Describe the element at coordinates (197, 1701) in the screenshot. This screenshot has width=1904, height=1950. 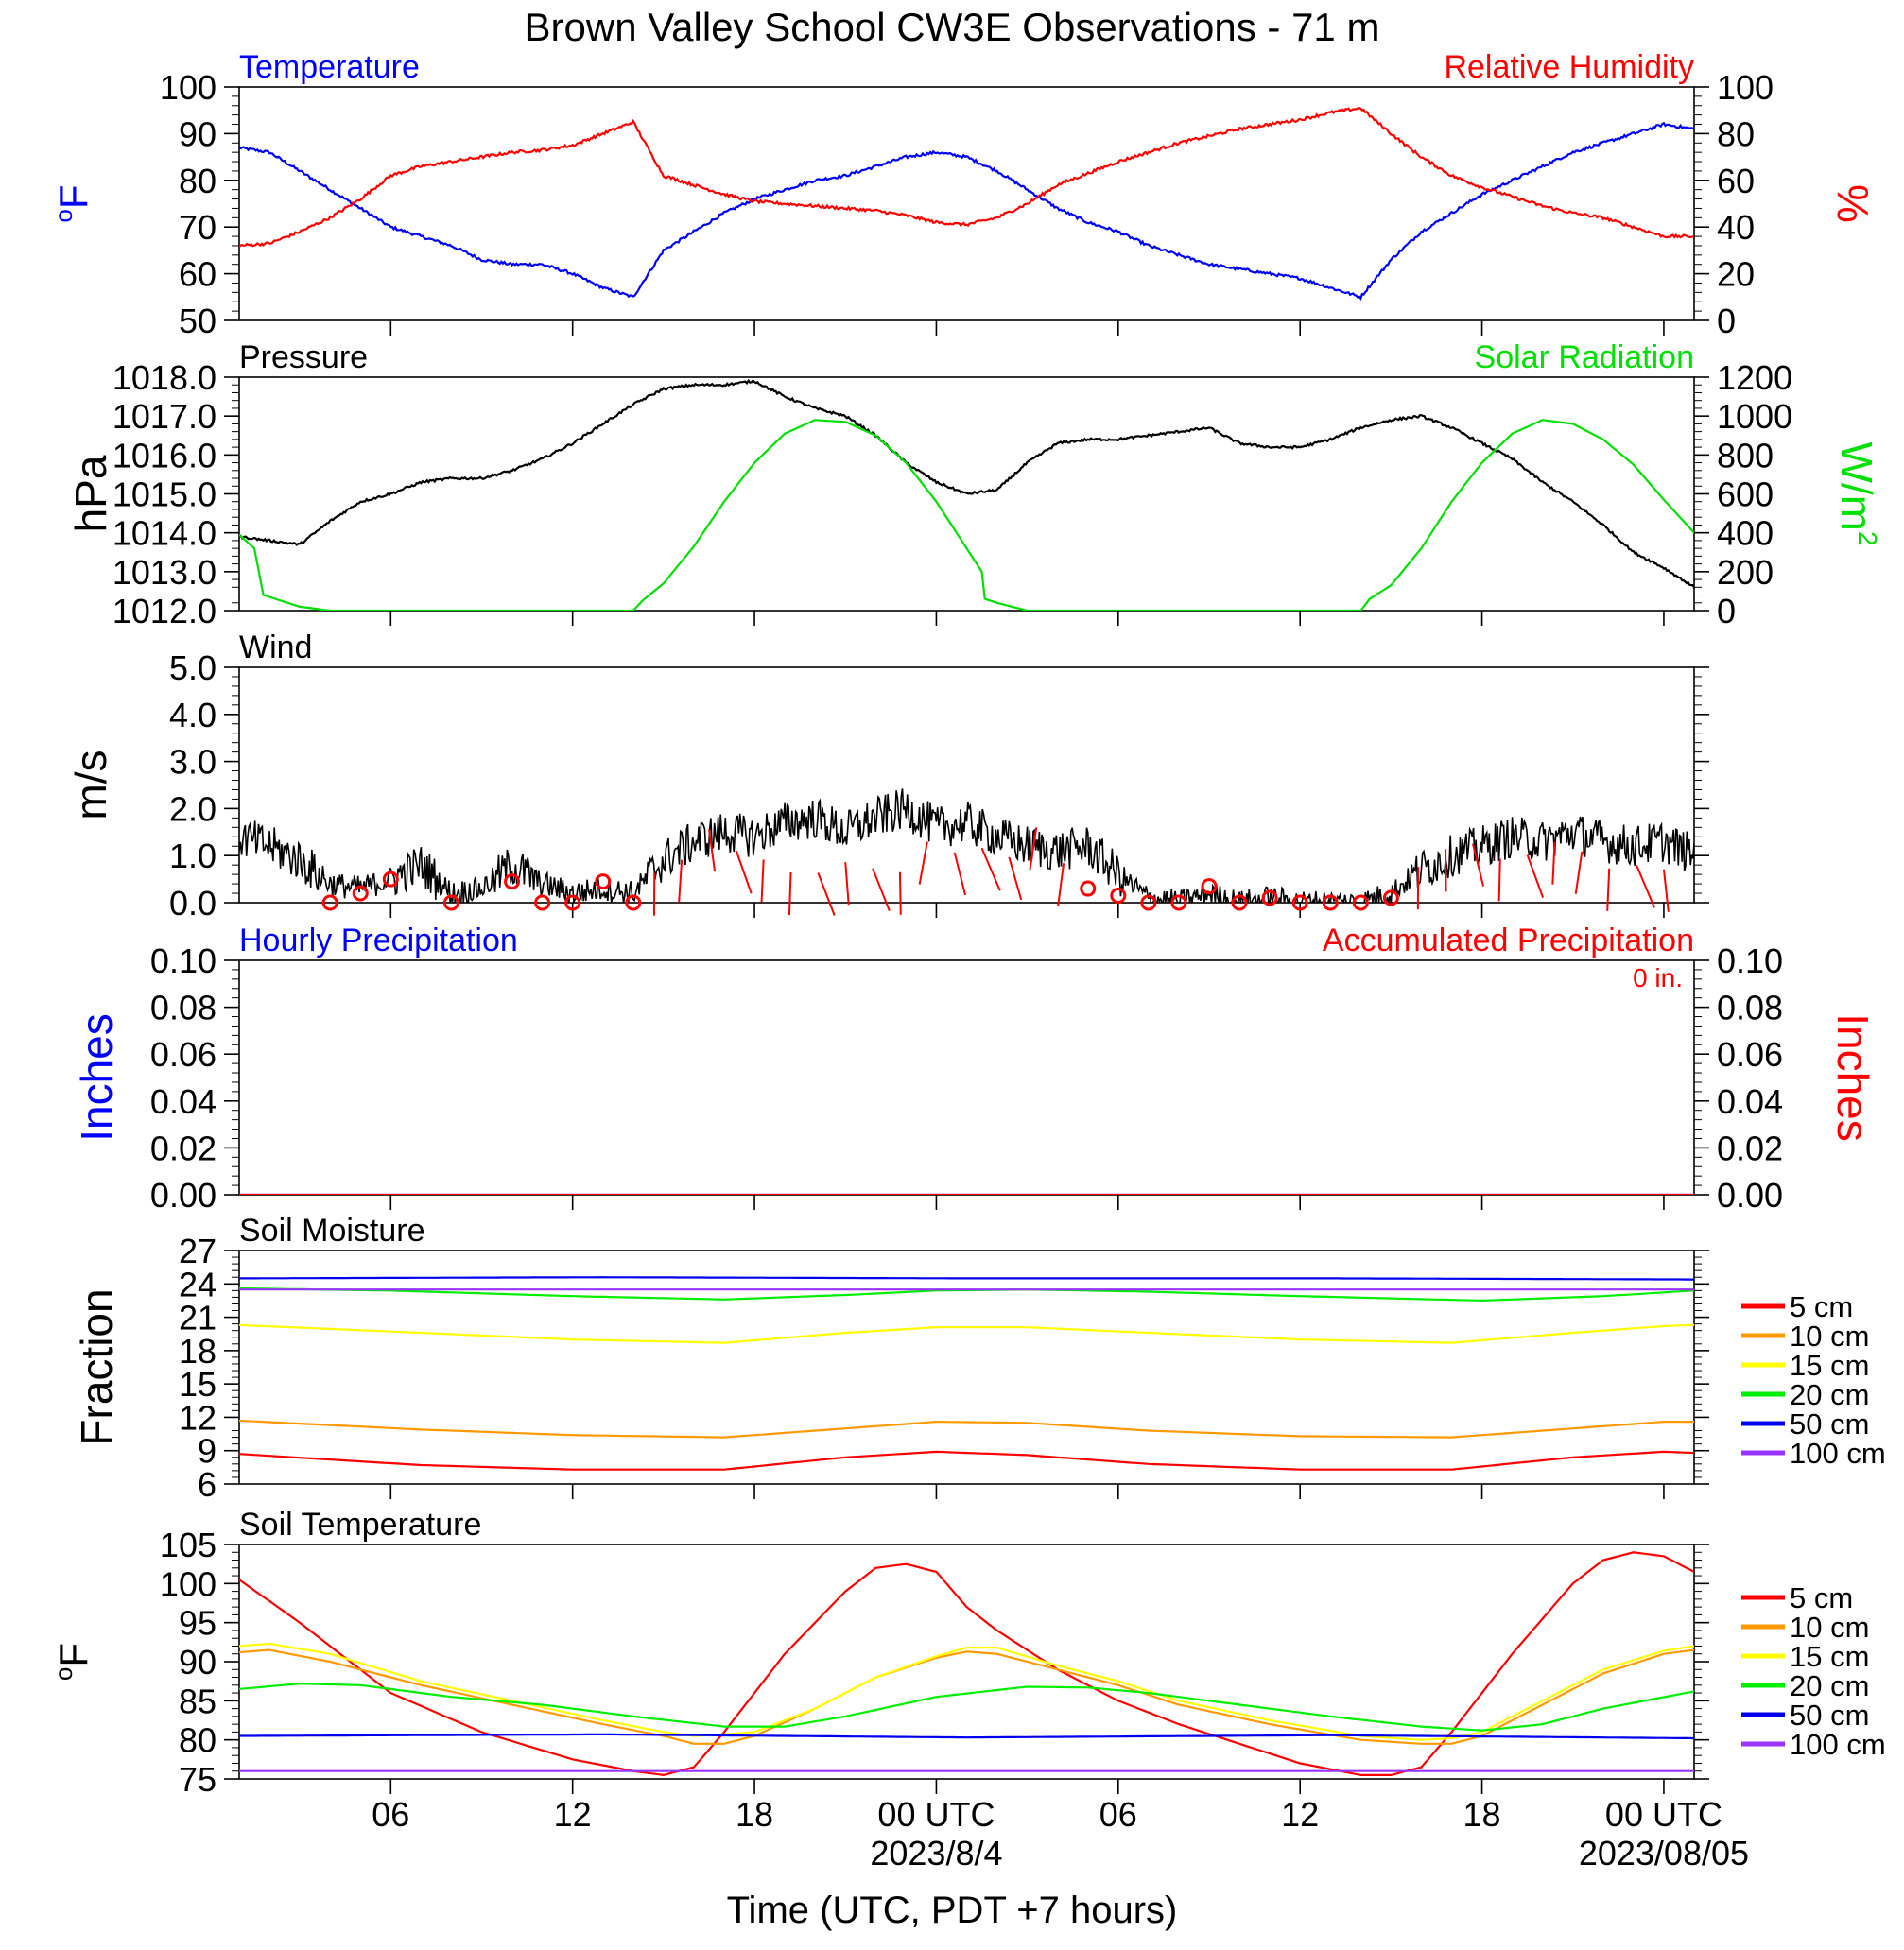
I see `y-tick-label: 85` at that location.